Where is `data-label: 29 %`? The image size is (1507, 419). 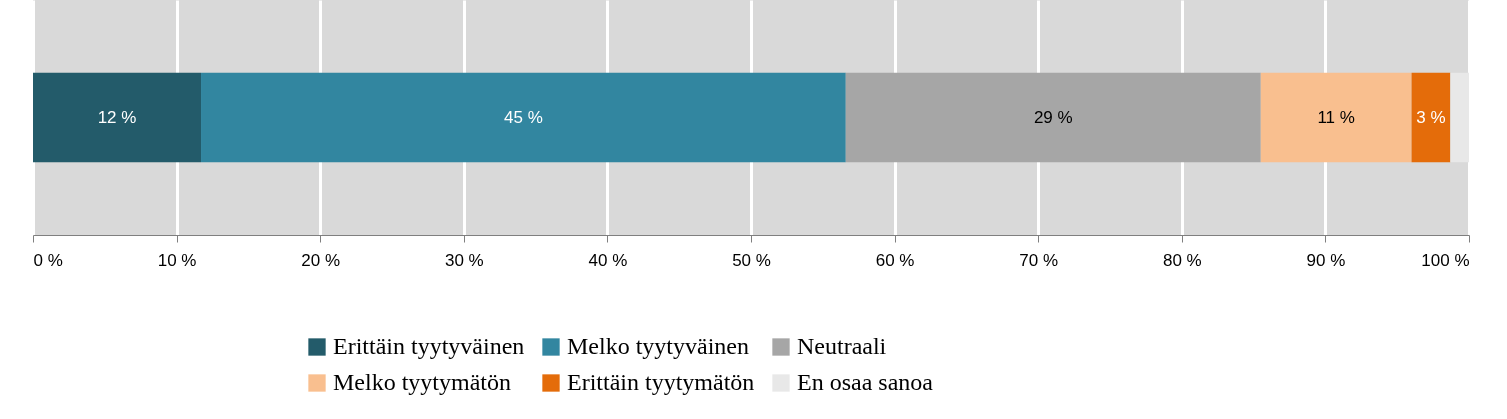
data-label: 29 % is located at coordinates (1053, 117).